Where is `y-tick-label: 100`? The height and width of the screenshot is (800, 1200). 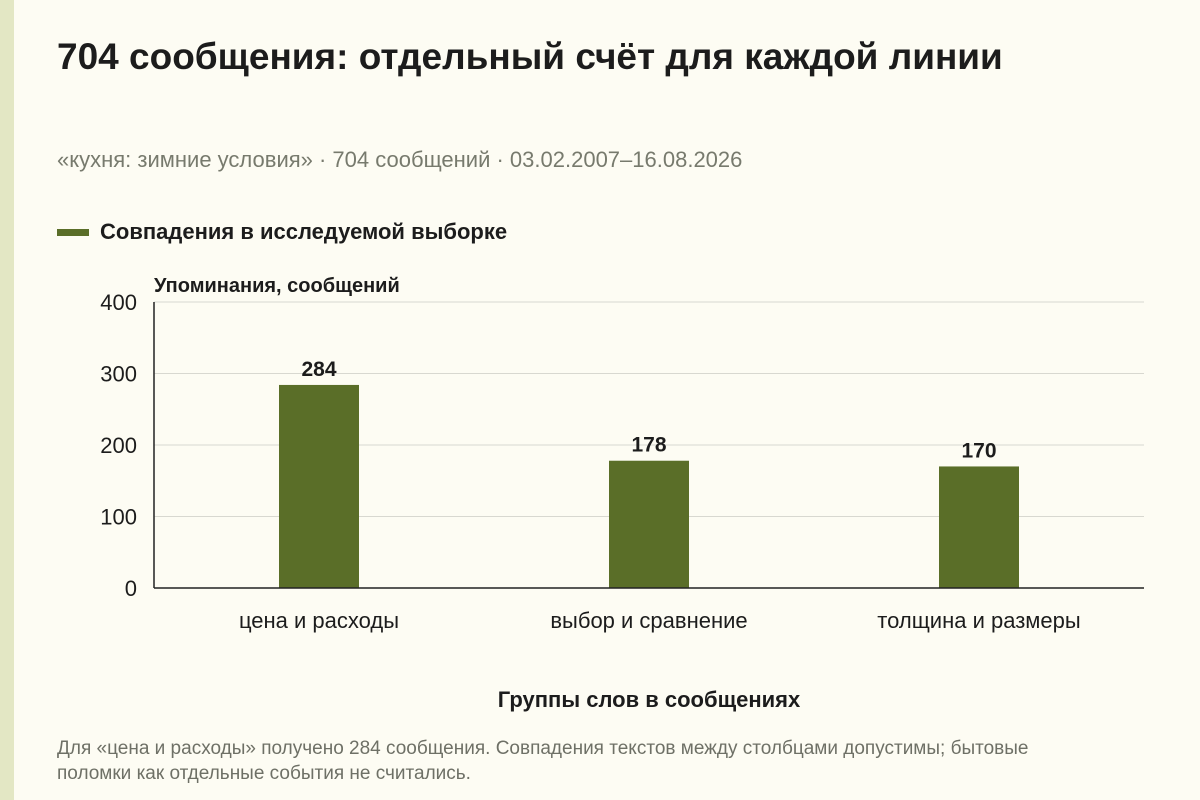 y-tick-label: 100 is located at coordinates (118, 517).